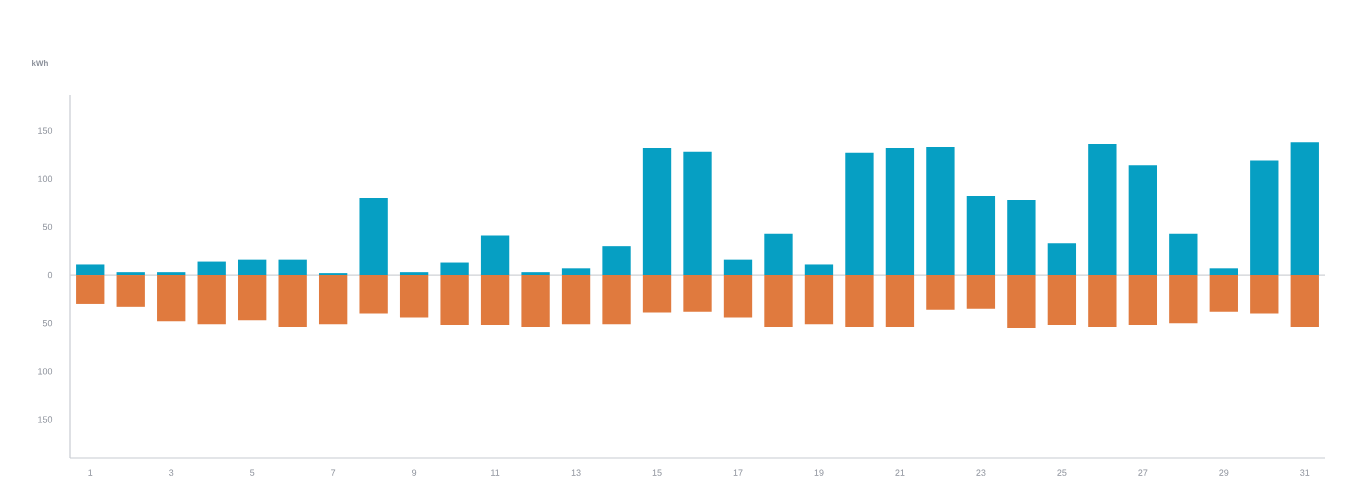 The width and height of the screenshot is (1366, 502). I want to click on x-tick-label: 29, so click(1224, 472).